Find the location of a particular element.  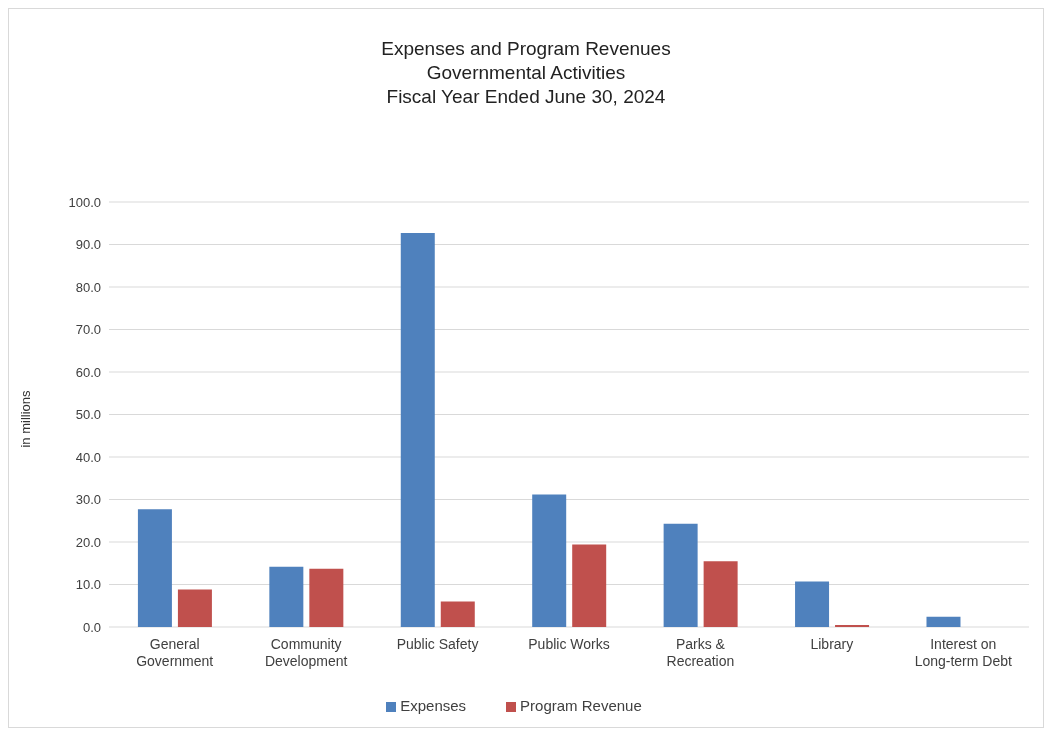

x-tick-label: Parks & Recreation is located at coordinates (700, 652).